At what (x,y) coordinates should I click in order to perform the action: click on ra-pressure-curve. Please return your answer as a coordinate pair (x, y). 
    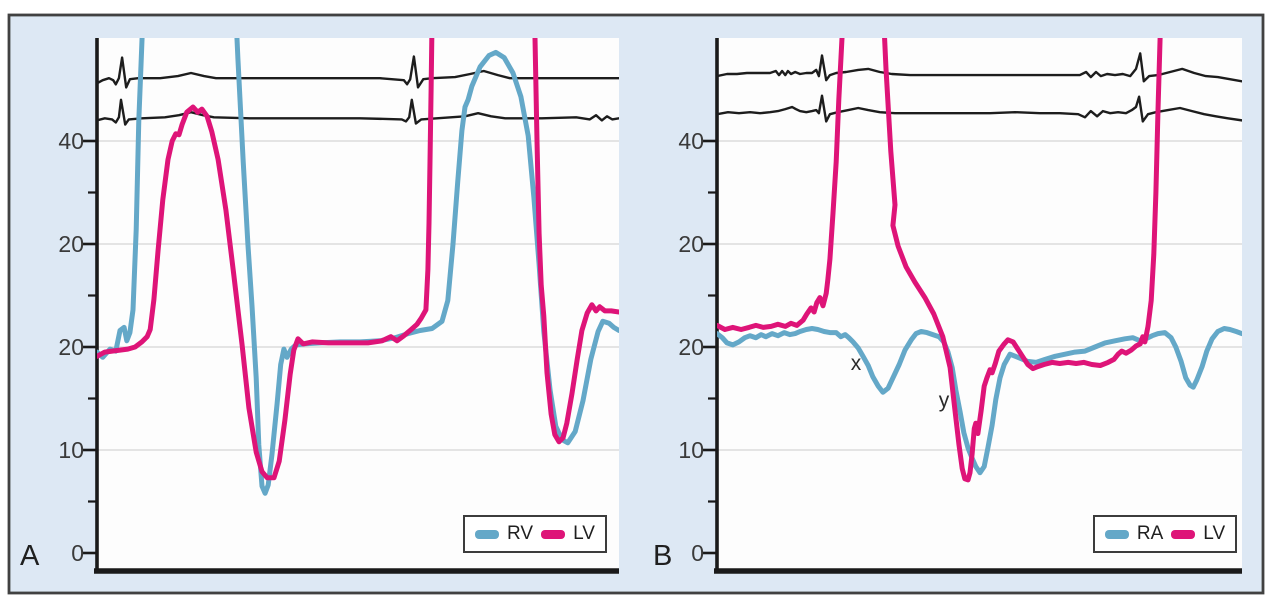
    Looking at the image, I should click on (979, 401).